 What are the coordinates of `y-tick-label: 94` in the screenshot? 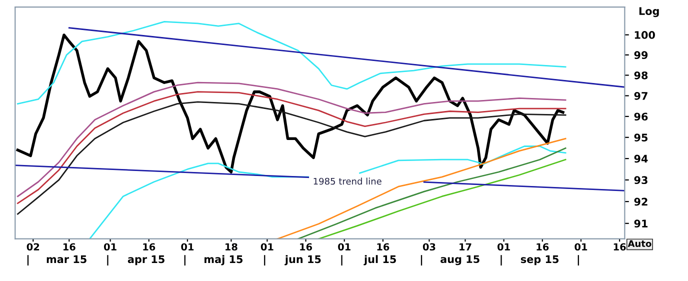 It's located at (641, 158).